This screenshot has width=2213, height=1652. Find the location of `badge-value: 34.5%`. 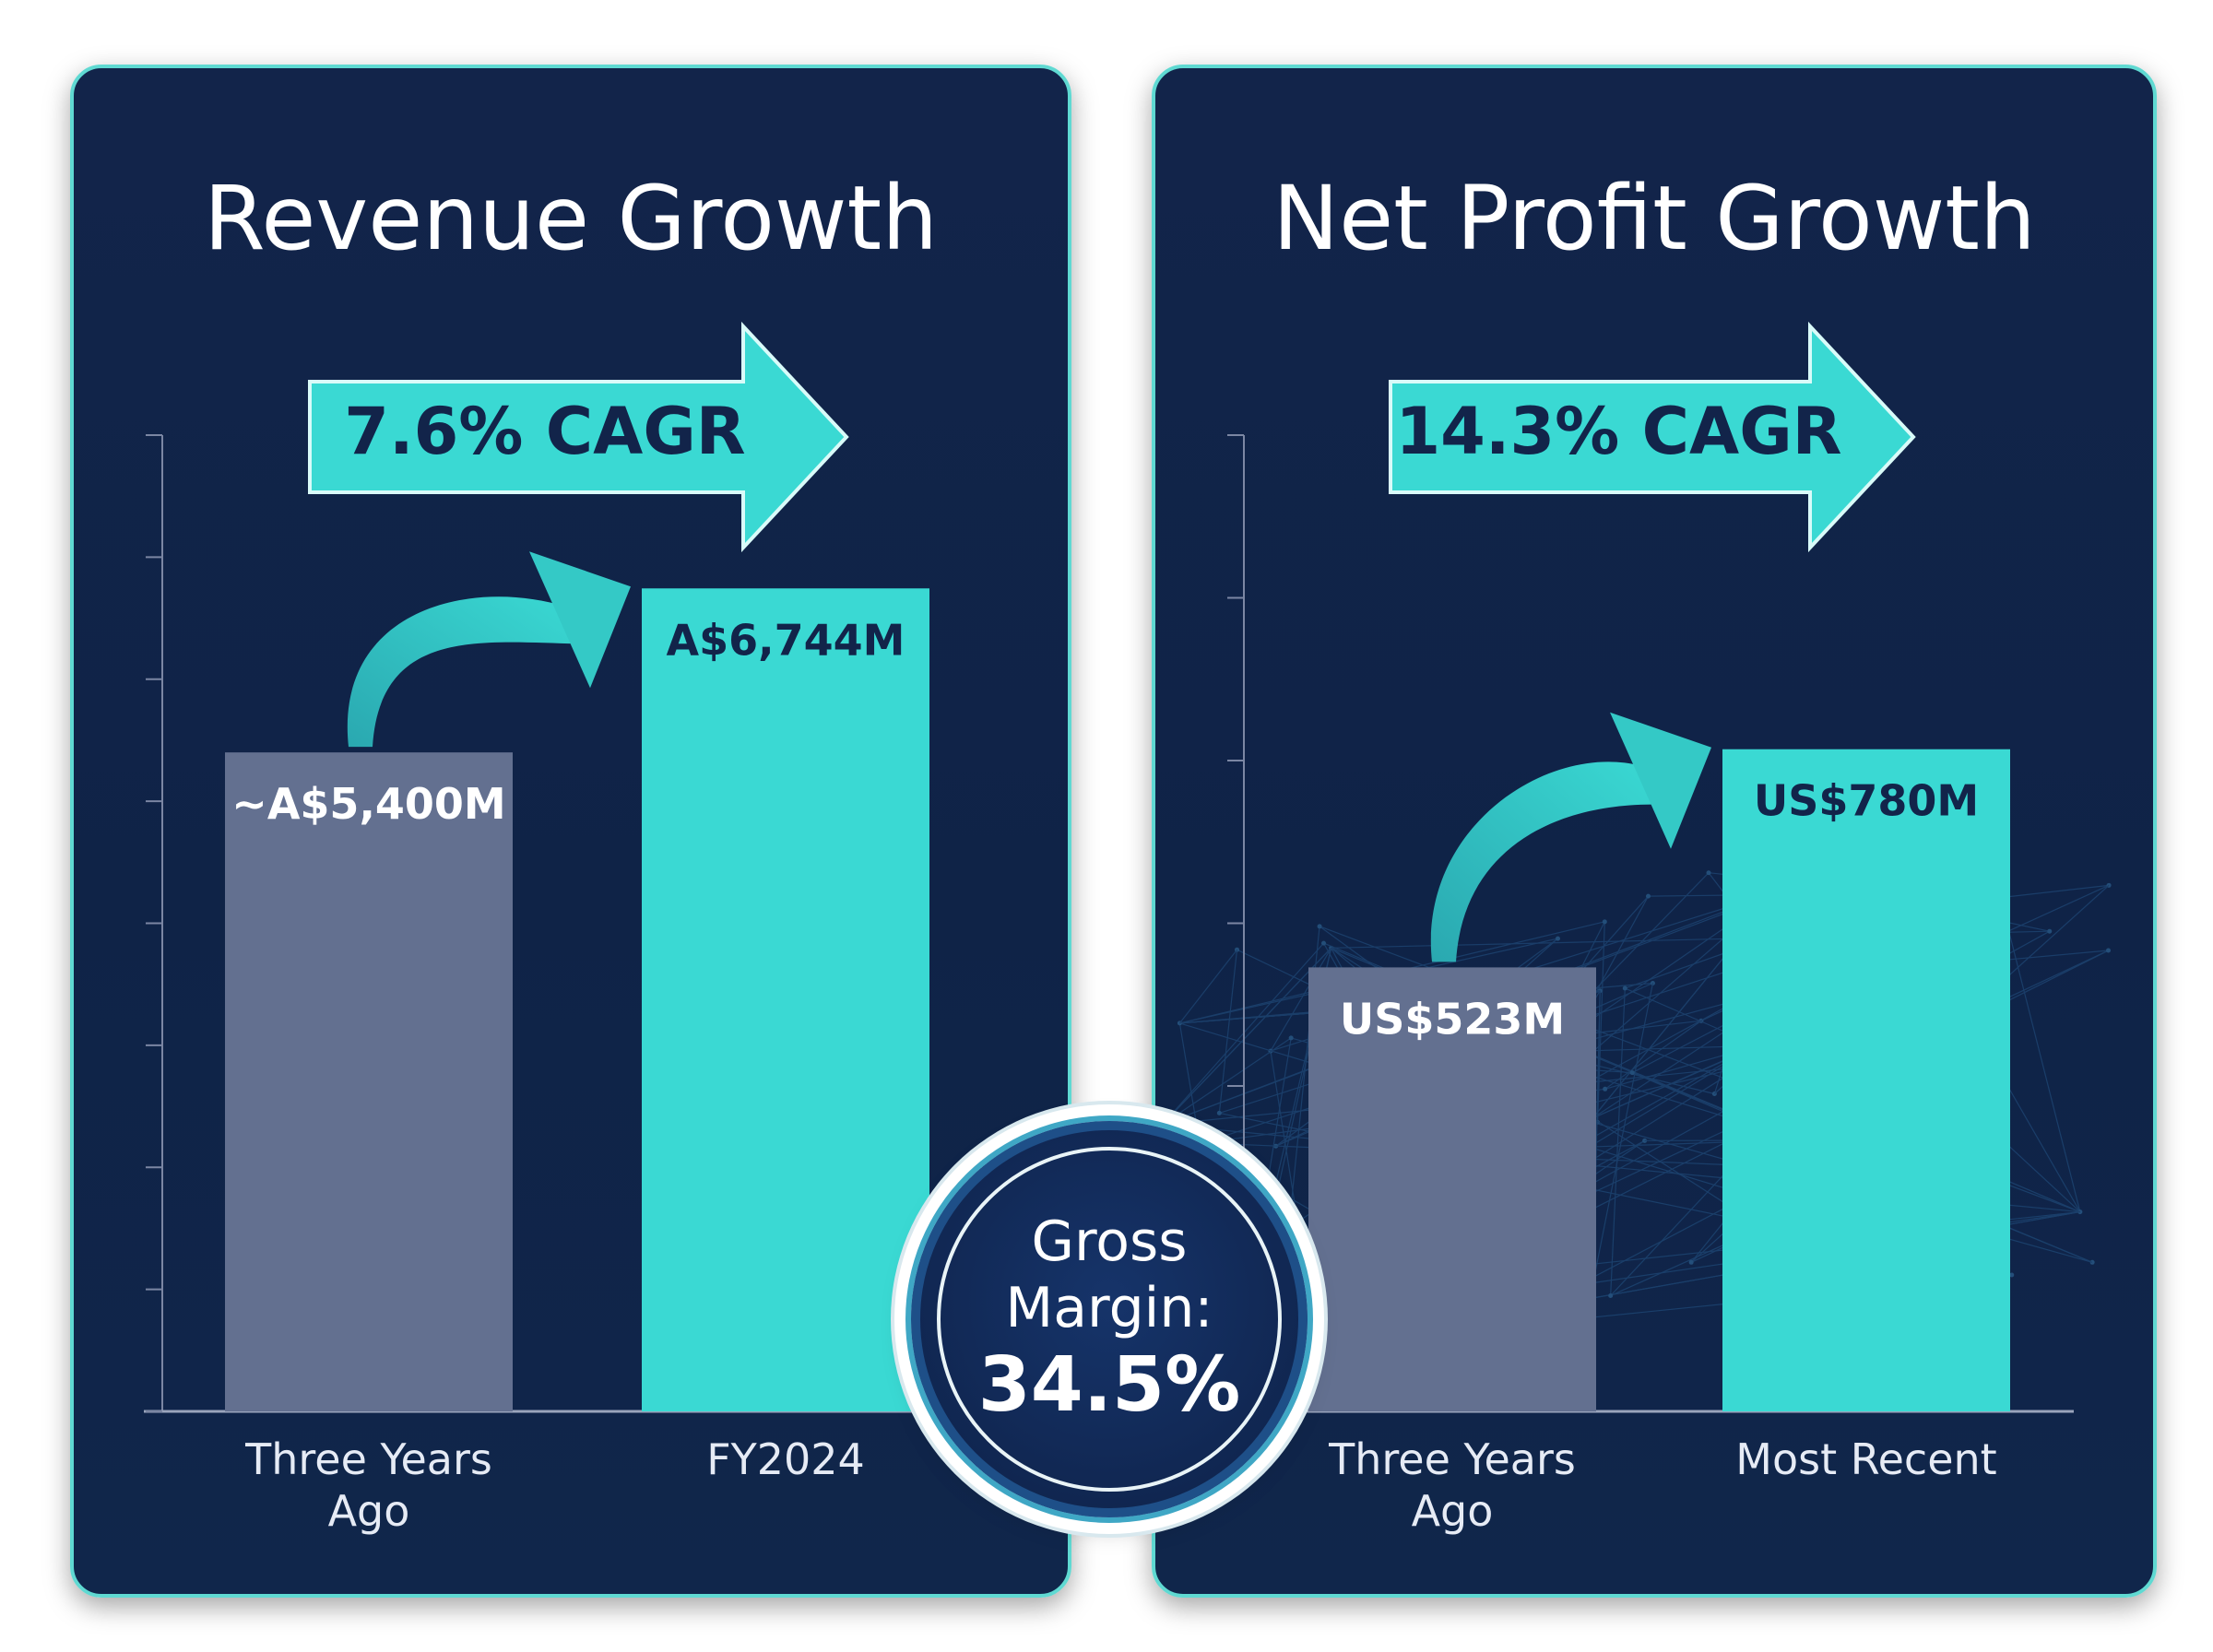

badge-value: 34.5% is located at coordinates (1109, 1385).